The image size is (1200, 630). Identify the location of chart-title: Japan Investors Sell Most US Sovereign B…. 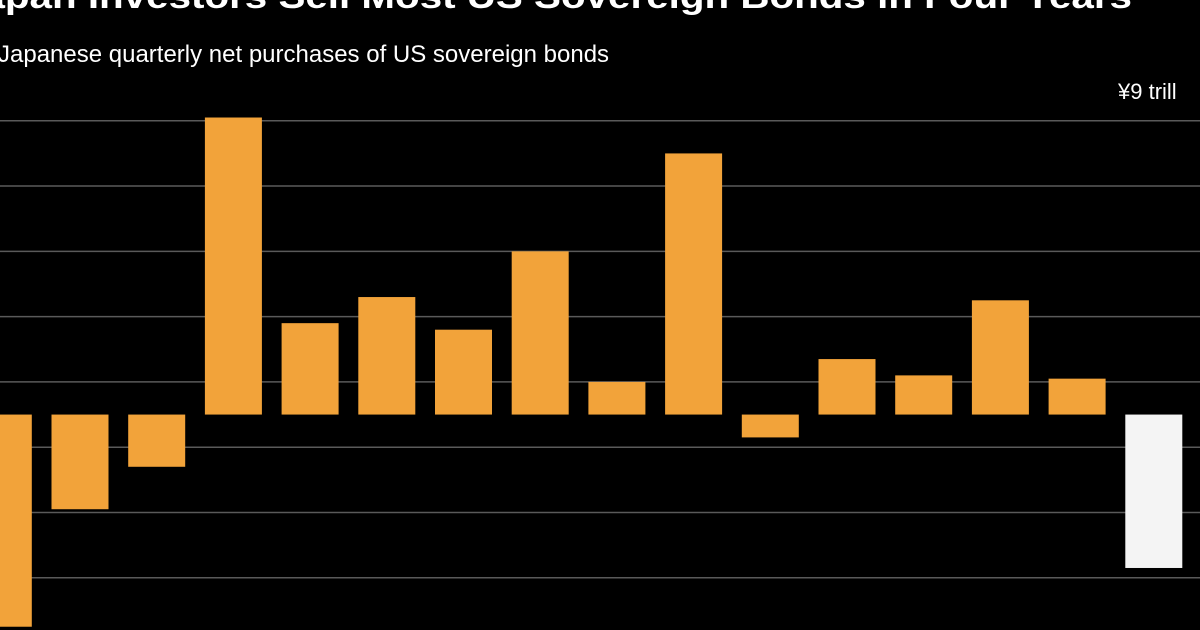
(566, 8).